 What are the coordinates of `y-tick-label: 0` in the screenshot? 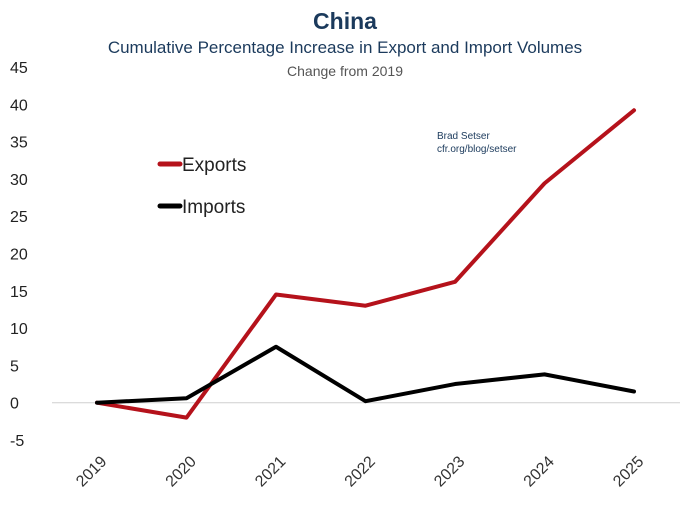 It's located at (14, 404).